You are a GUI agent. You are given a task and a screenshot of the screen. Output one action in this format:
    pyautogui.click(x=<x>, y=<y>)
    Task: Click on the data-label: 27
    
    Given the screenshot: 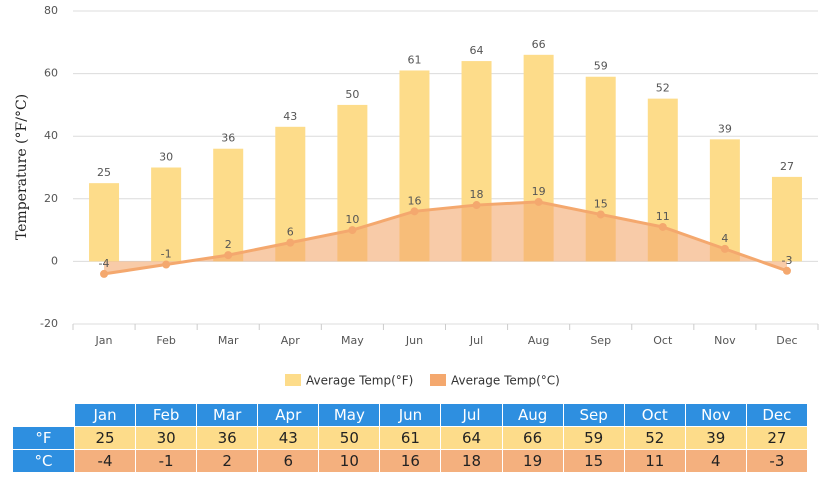 What is the action you would take?
    pyautogui.click(x=787, y=166)
    